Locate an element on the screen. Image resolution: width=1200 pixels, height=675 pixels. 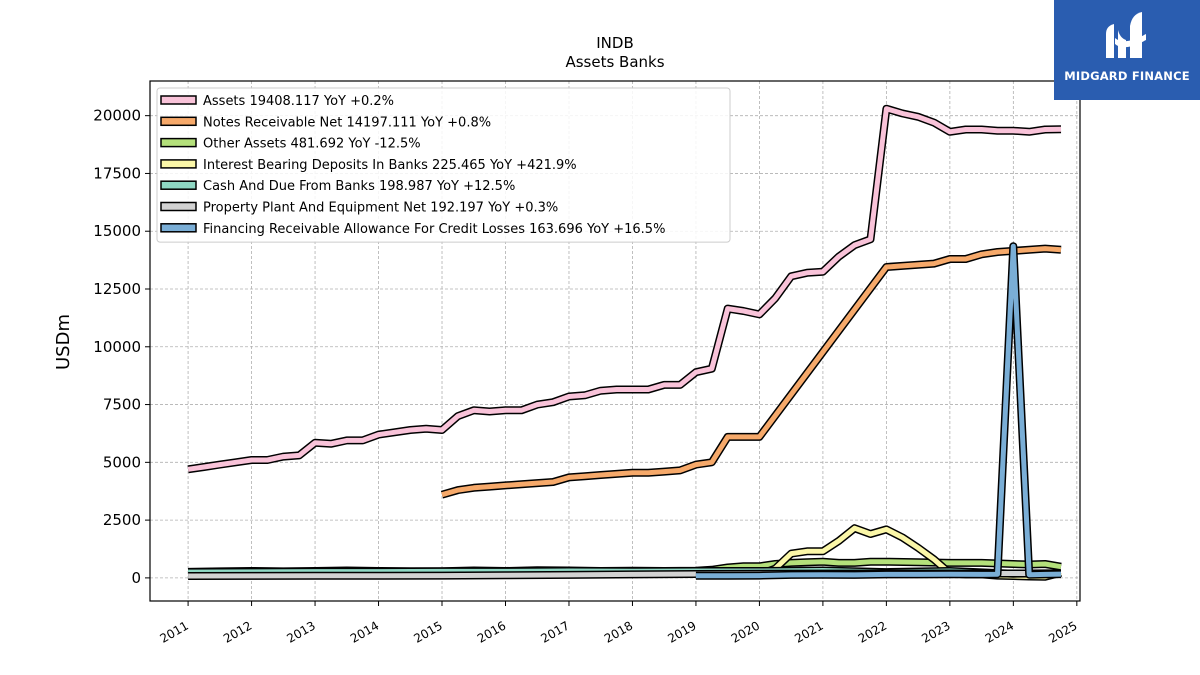
legend-label: Assets 19408.117 YoY +0.2% is located at coordinates (298, 101).